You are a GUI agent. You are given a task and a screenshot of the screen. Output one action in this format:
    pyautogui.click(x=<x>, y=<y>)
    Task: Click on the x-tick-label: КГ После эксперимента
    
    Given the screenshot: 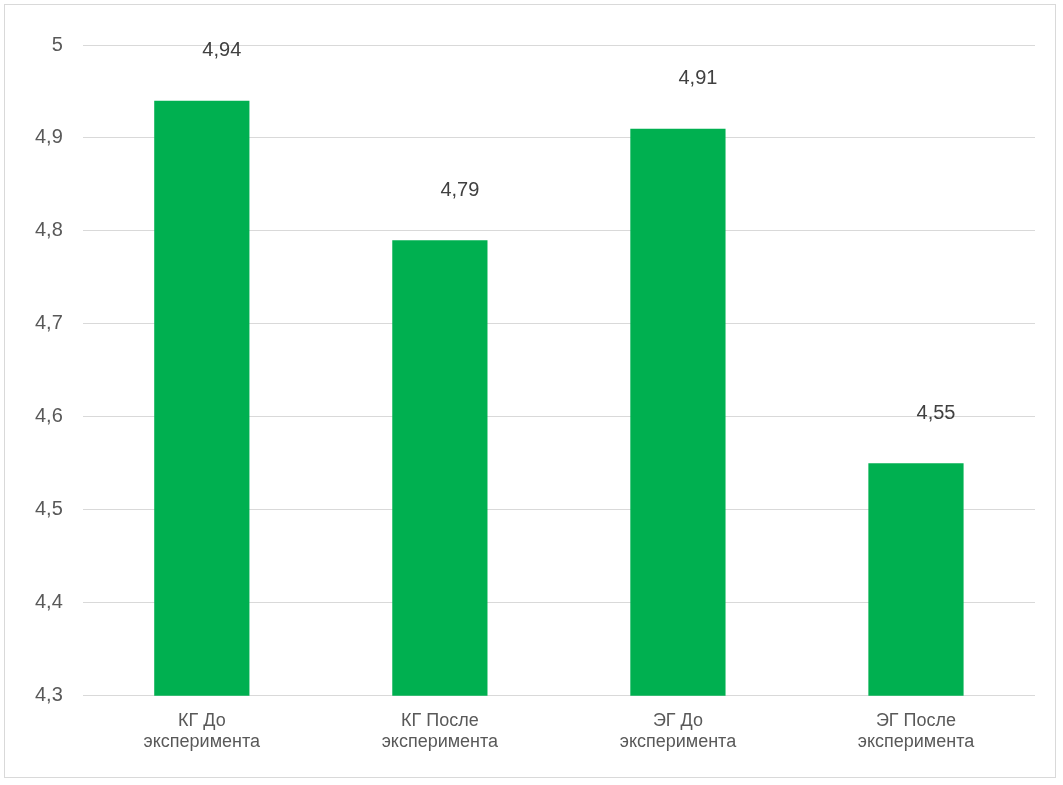 What is the action you would take?
    pyautogui.click(x=440, y=730)
    